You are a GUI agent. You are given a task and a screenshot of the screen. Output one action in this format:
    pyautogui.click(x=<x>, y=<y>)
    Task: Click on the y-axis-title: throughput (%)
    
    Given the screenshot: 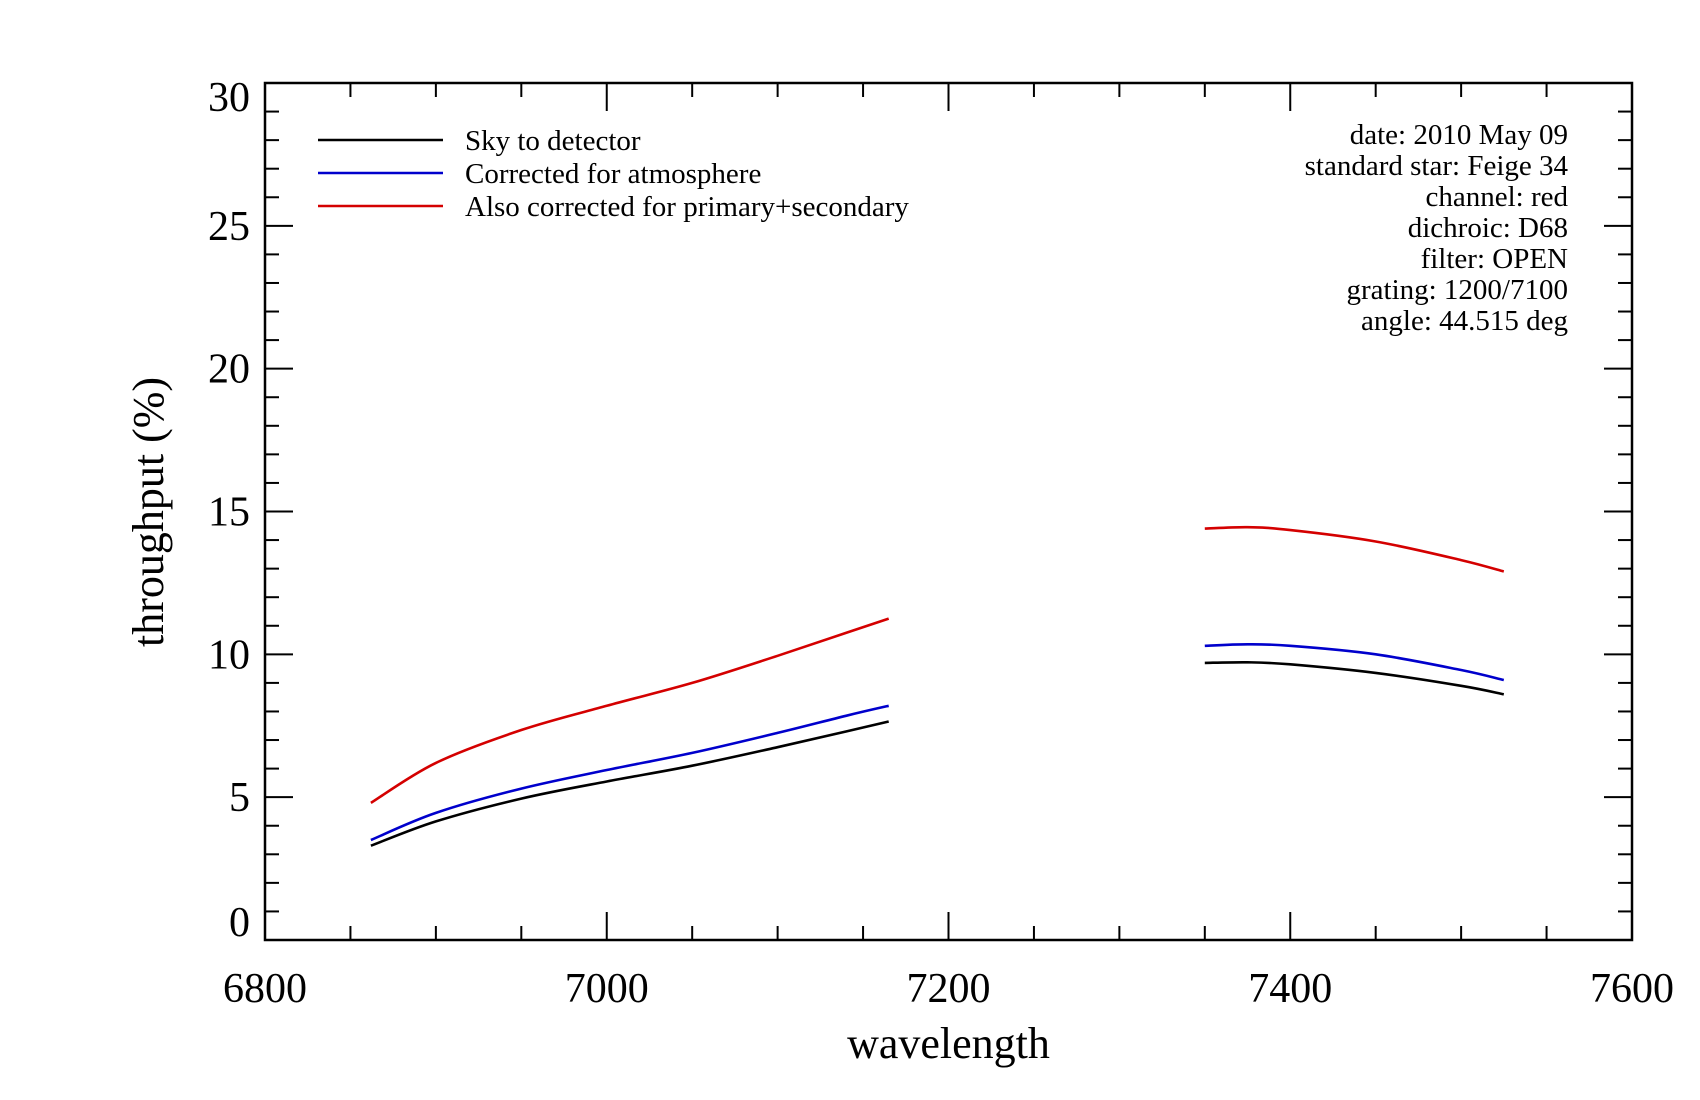 What is the action you would take?
    pyautogui.click(x=148, y=512)
    